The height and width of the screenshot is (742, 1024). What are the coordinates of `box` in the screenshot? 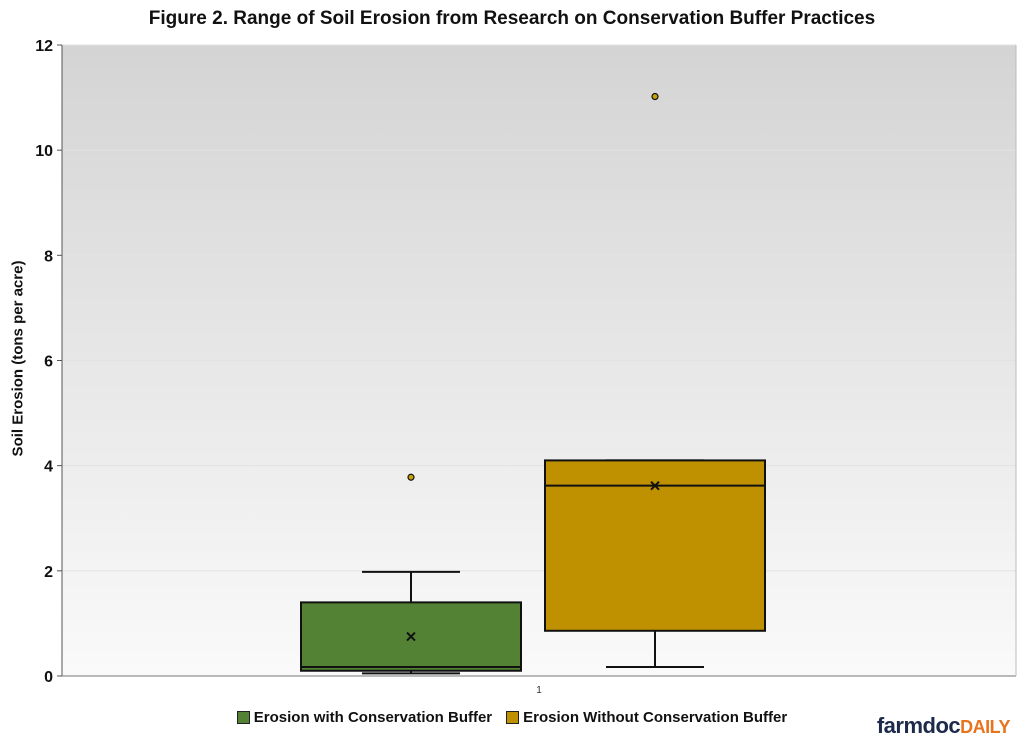 It's located at (655, 545).